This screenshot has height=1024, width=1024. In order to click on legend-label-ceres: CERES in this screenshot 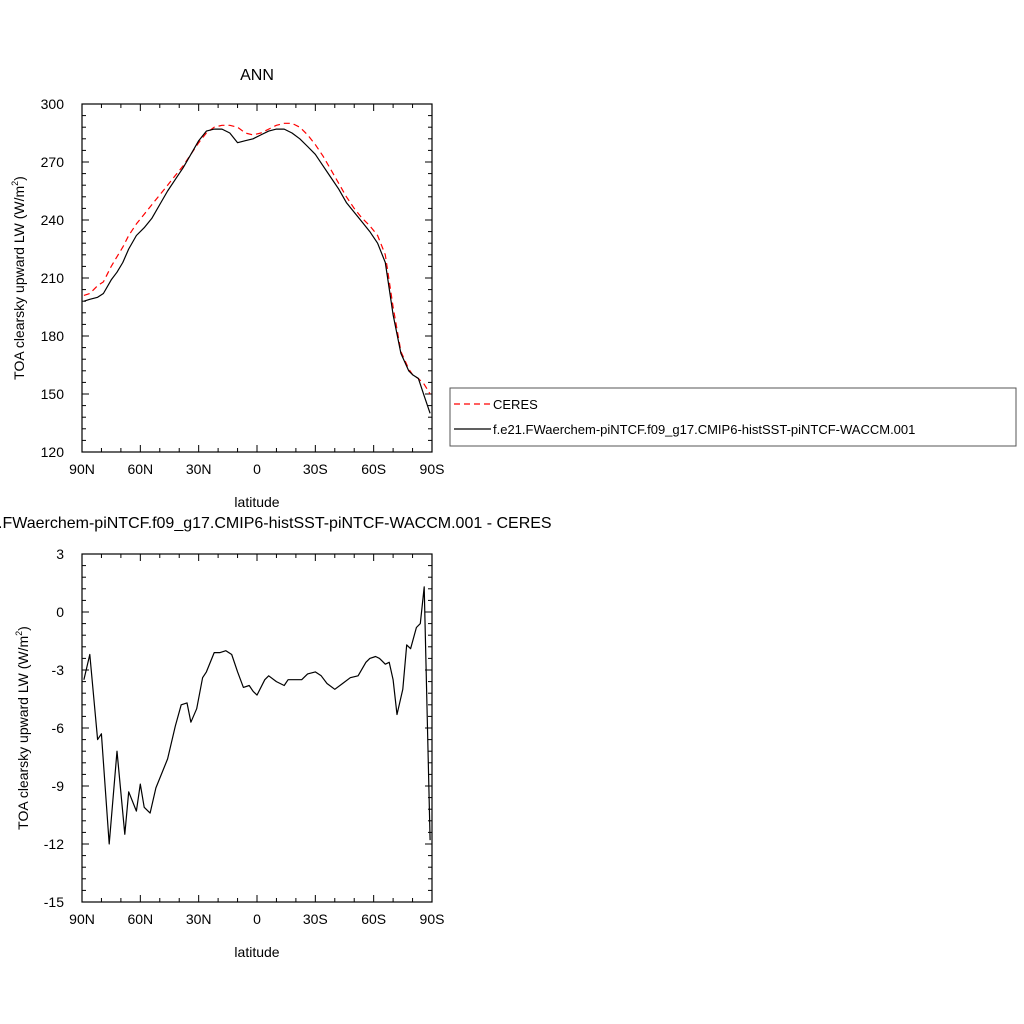, I will do `click(515, 404)`.